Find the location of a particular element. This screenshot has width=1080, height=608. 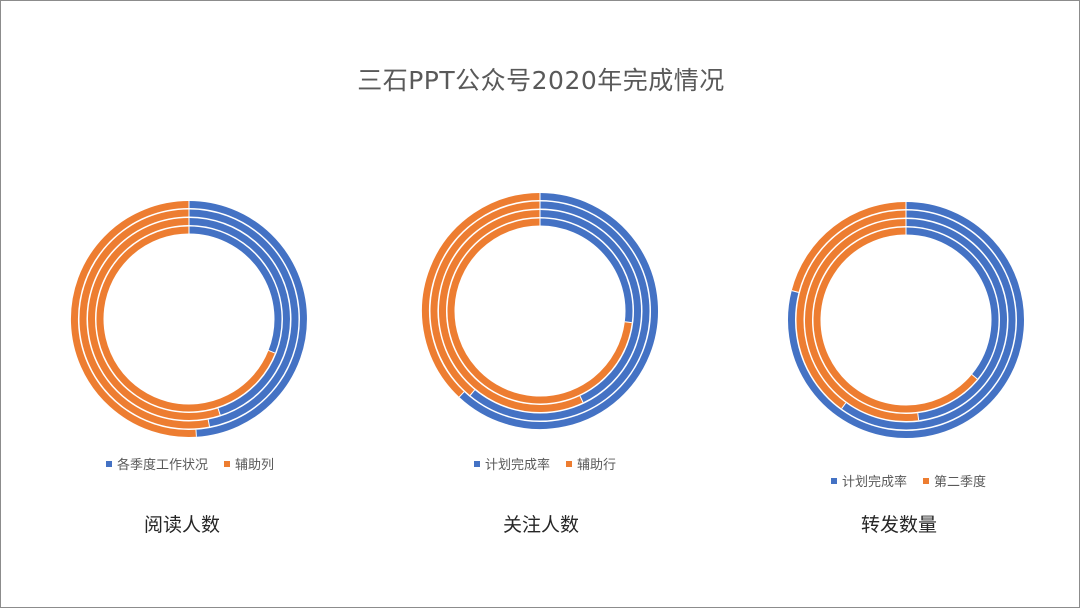

legend-follow: 计划完成率 辅助行 is located at coordinates (545, 463).